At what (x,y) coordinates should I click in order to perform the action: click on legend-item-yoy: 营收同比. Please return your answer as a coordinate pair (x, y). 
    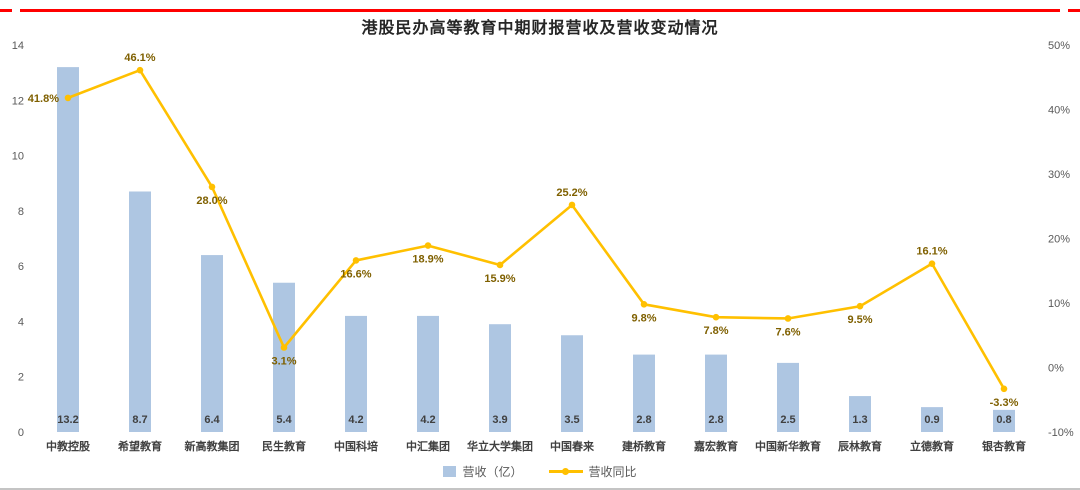
    Looking at the image, I should click on (592, 471).